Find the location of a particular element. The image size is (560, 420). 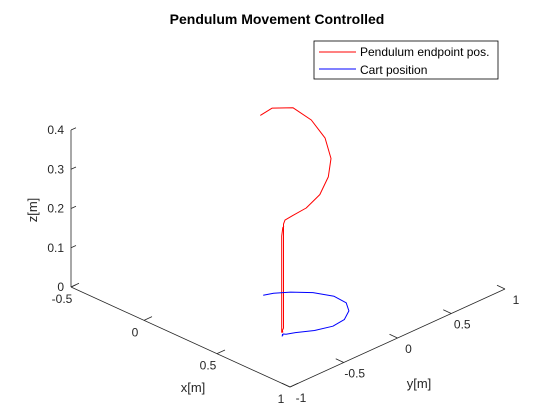

y-tick-label: -1 is located at coordinates (301, 398).